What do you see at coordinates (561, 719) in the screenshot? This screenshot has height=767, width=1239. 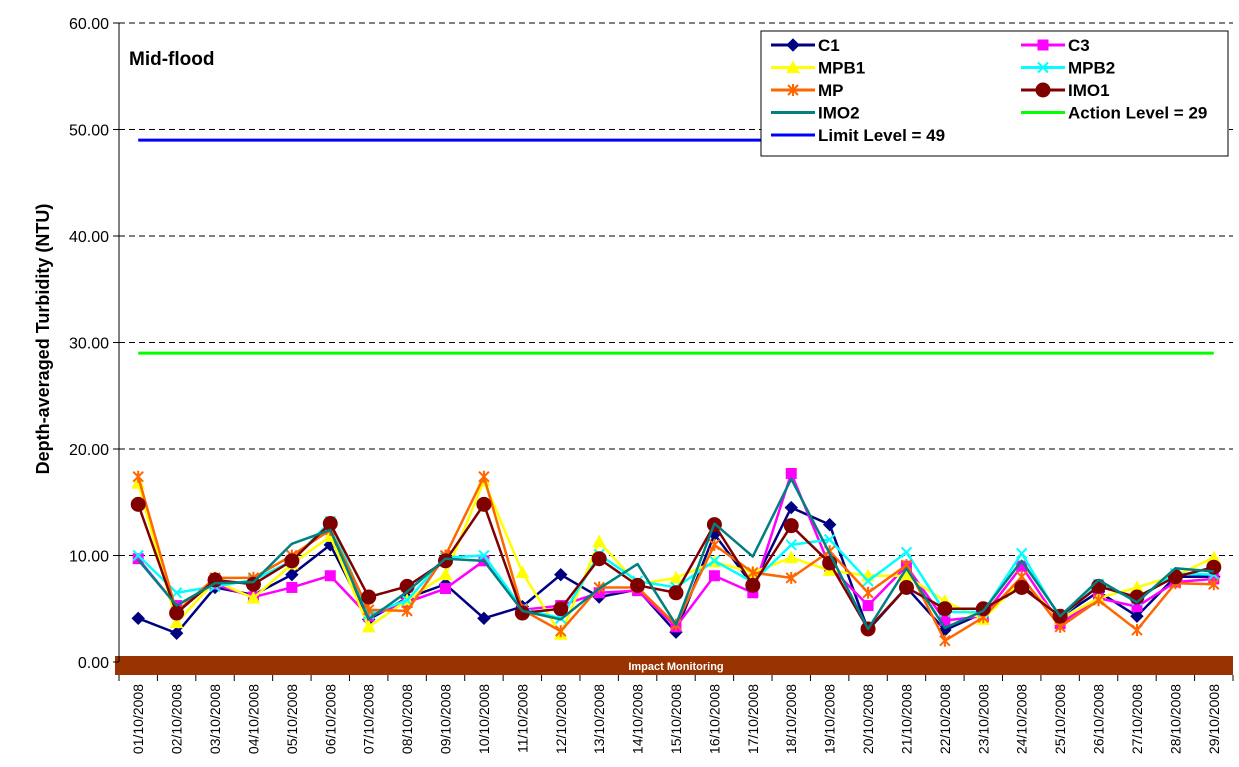 I see `x-tick-label: 12/10/2008` at bounding box center [561, 719].